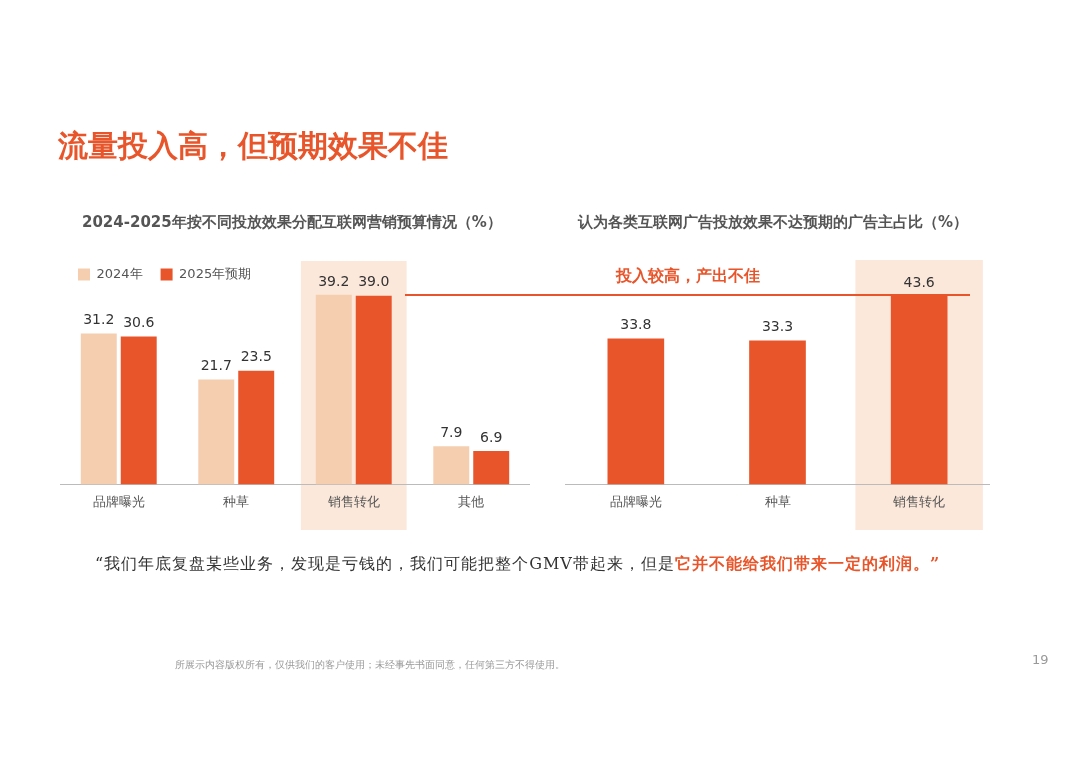 This screenshot has height=764, width=1080. Describe the element at coordinates (919, 281) in the screenshot. I see `data-label: 43.6` at that location.